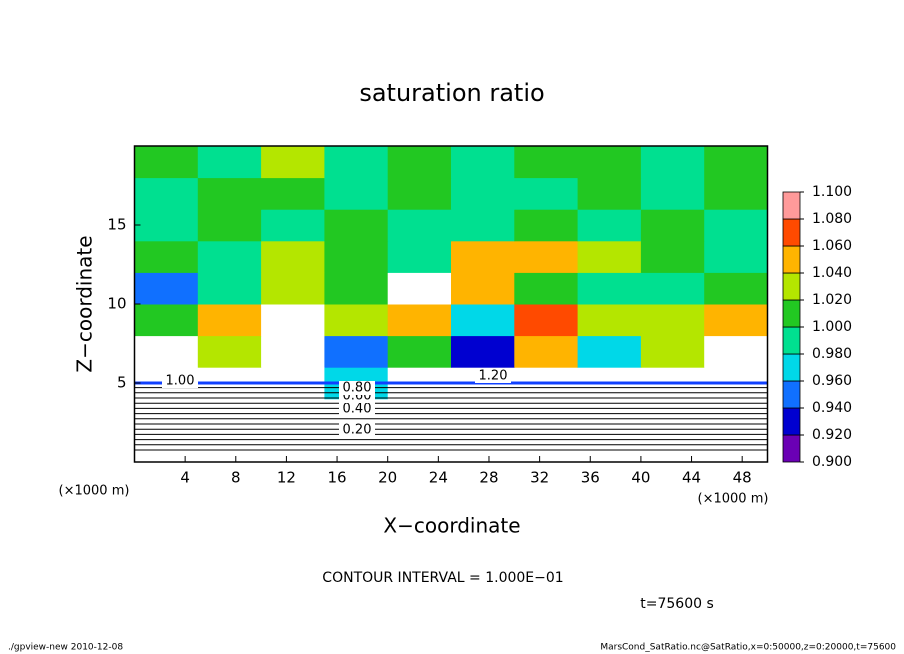 This screenshot has height=654, width=904. I want to click on x-tick-label: 8, so click(236, 478).